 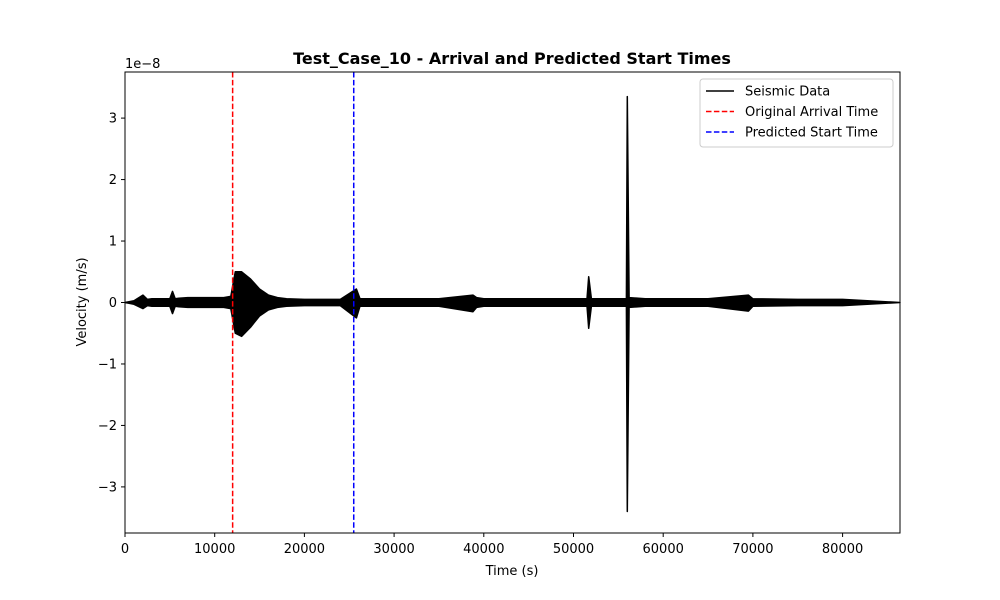 What do you see at coordinates (483, 549) in the screenshot?
I see `x-tick-label: 40000` at bounding box center [483, 549].